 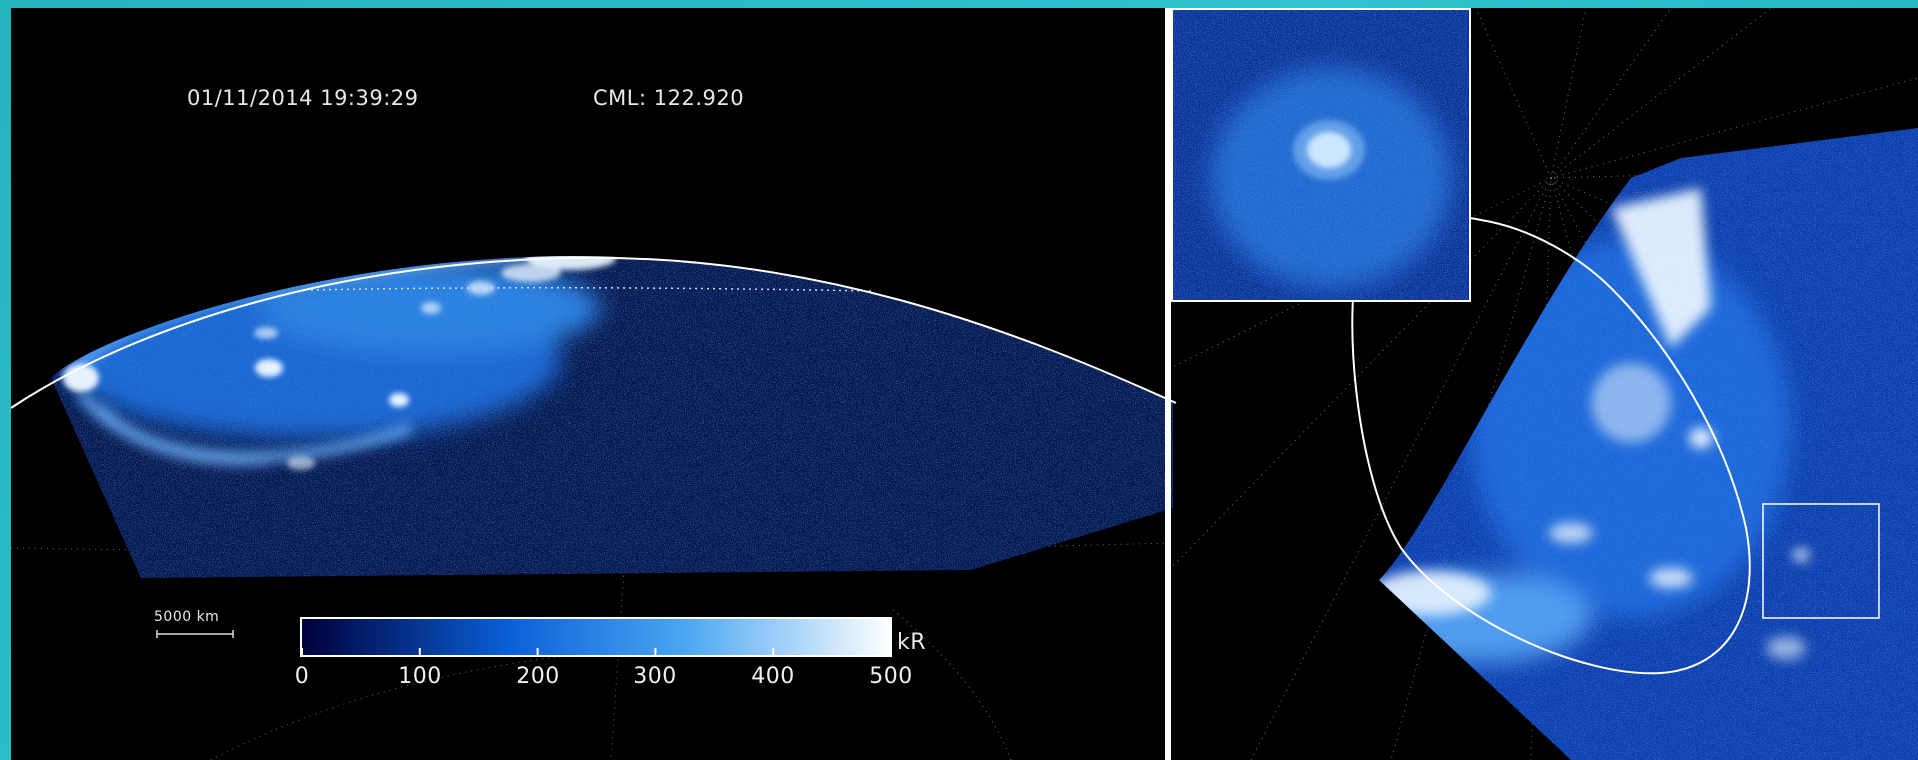 I want to click on timestamp-label: 01/11/2014 19:39:29, so click(x=303, y=98).